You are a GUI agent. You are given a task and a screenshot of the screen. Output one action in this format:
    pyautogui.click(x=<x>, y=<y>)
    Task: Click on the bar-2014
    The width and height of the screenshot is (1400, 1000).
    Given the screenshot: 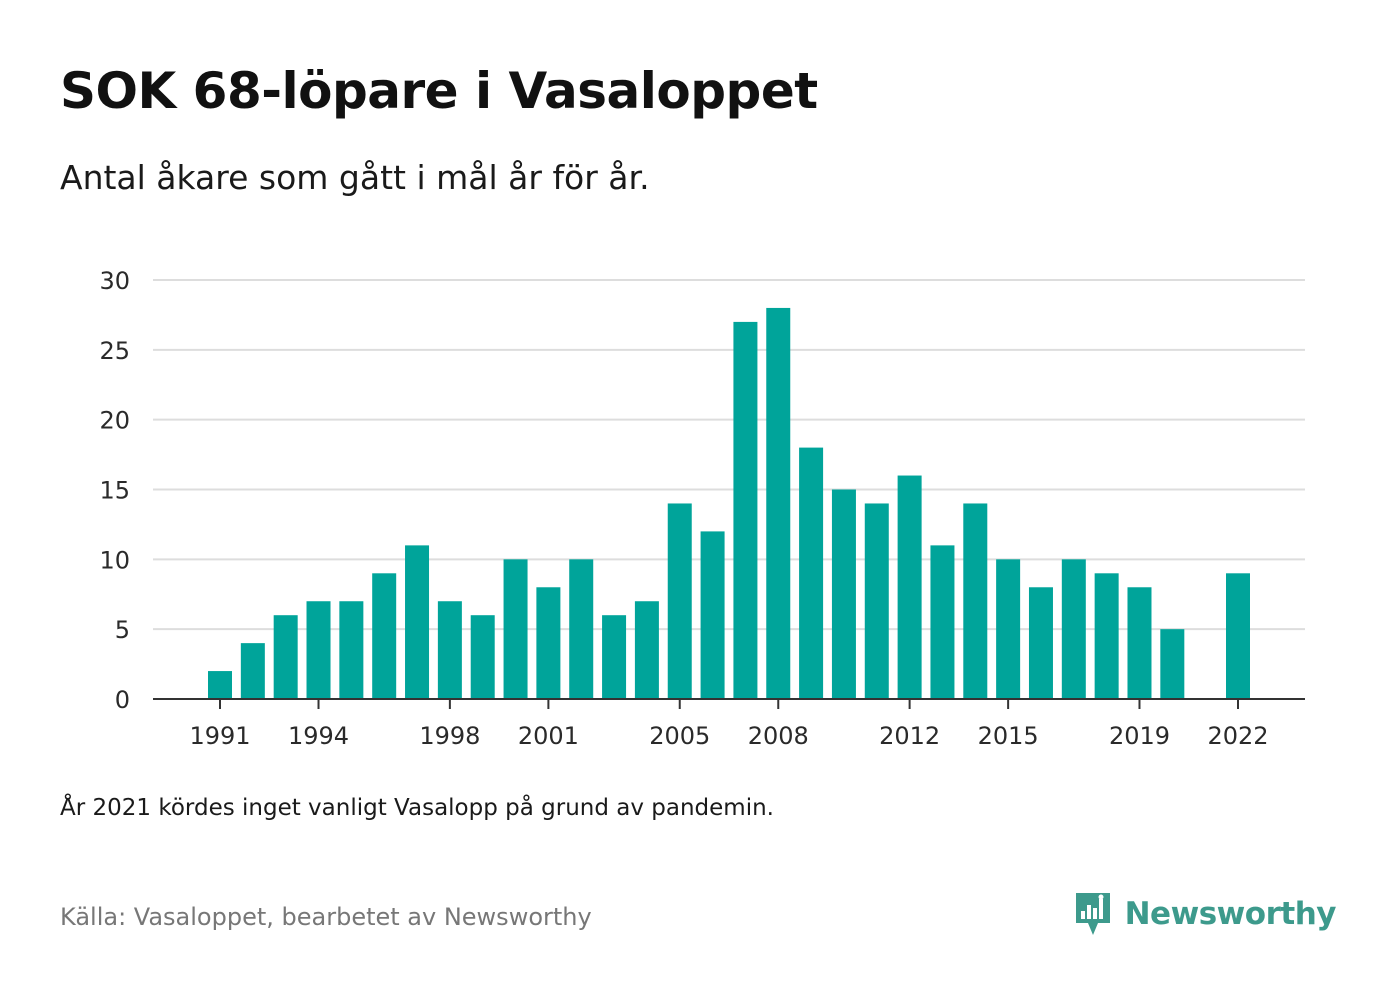 What is the action you would take?
    pyautogui.click(x=975, y=601)
    